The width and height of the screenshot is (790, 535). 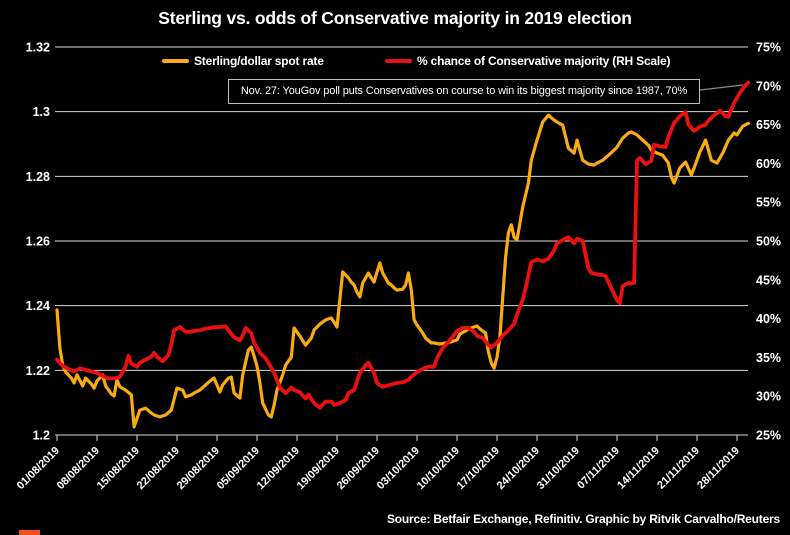 What do you see at coordinates (38, 371) in the screenshot?
I see `y-axis-label-left: 1.22` at bounding box center [38, 371].